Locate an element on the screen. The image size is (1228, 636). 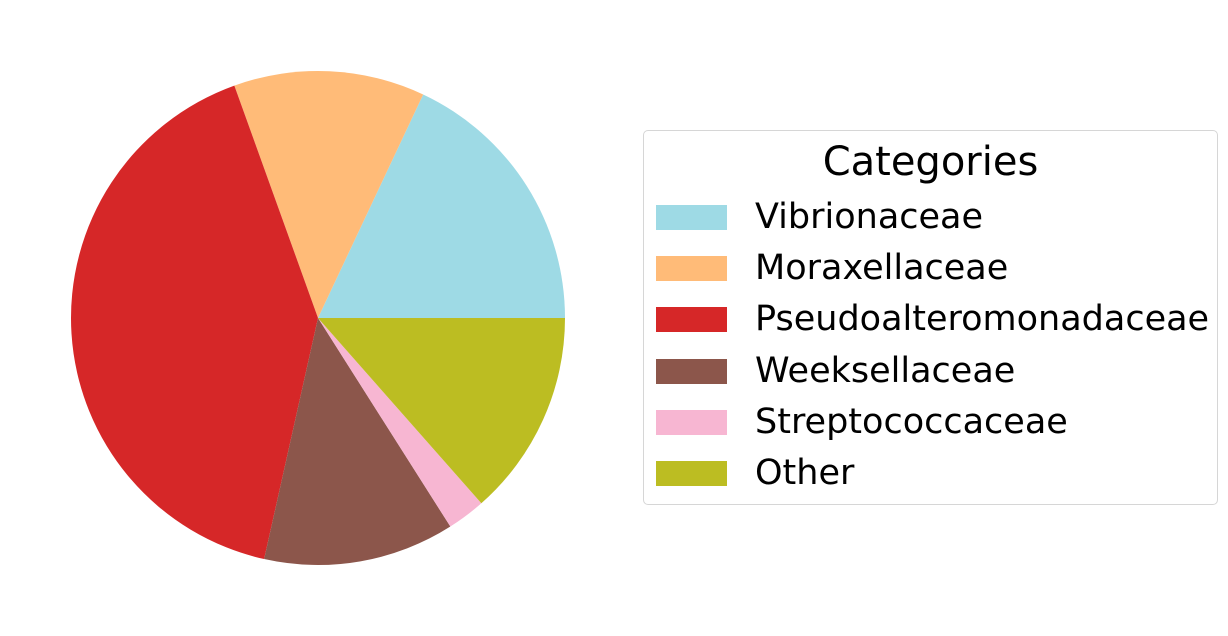
pie-slice-other is located at coordinates (441, 411).